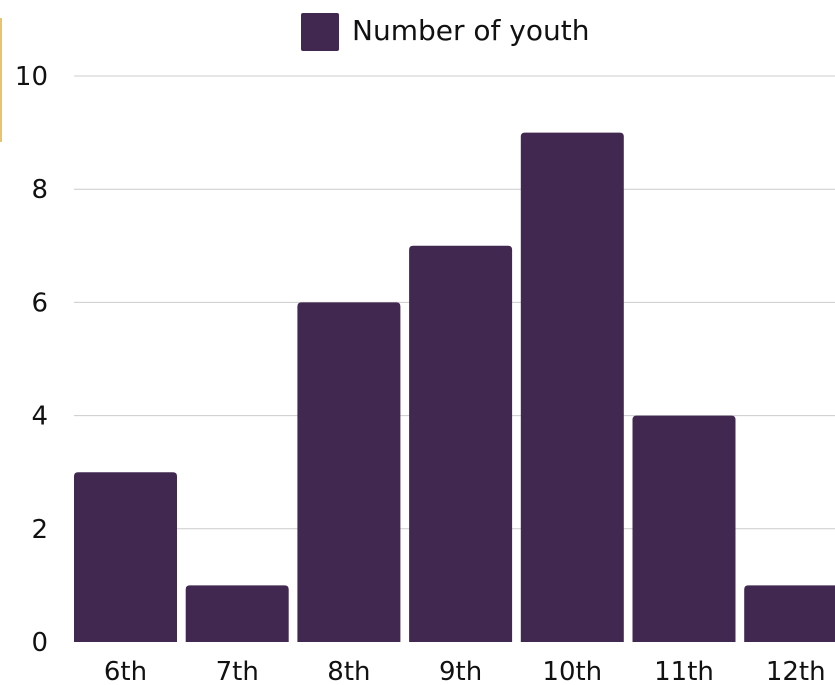 This screenshot has height=685, width=835. What do you see at coordinates (39, 190) in the screenshot?
I see `y-tick-label-8: 8` at bounding box center [39, 190].